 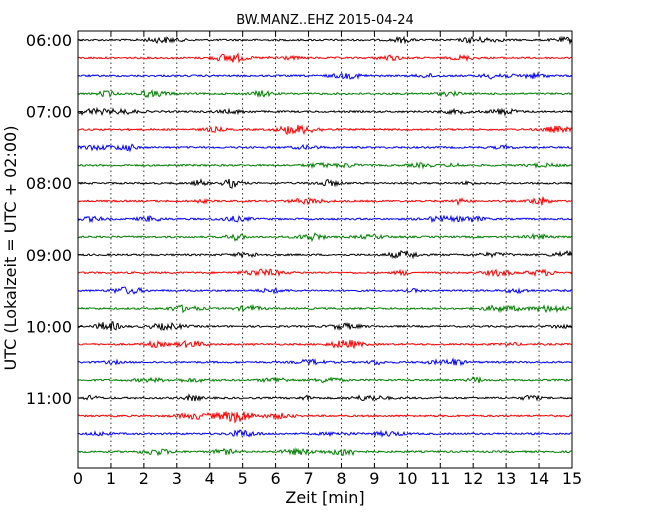 I want to click on x-tick-label: 4, so click(x=210, y=478).